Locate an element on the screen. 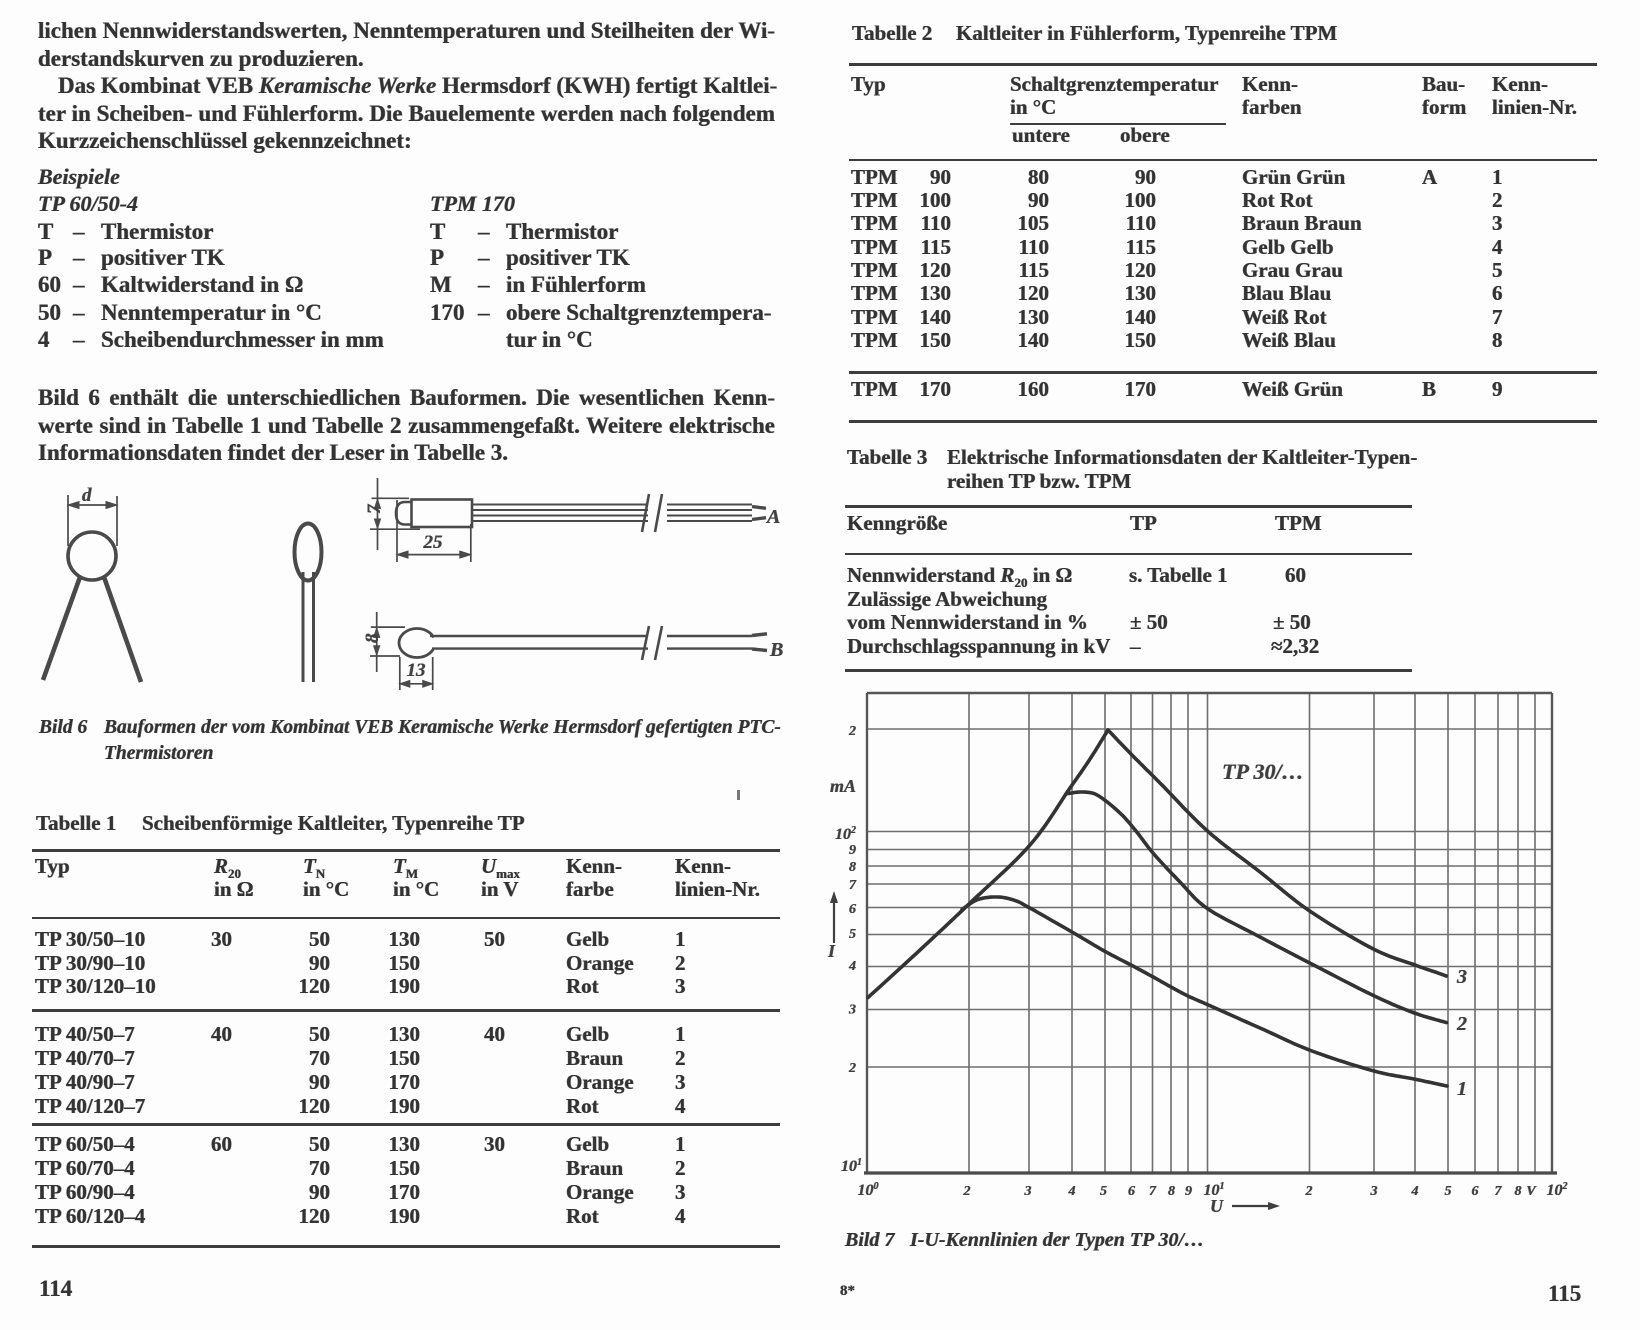 The width and height of the screenshot is (1640, 1330). svg-text: 25 is located at coordinates (433, 542).